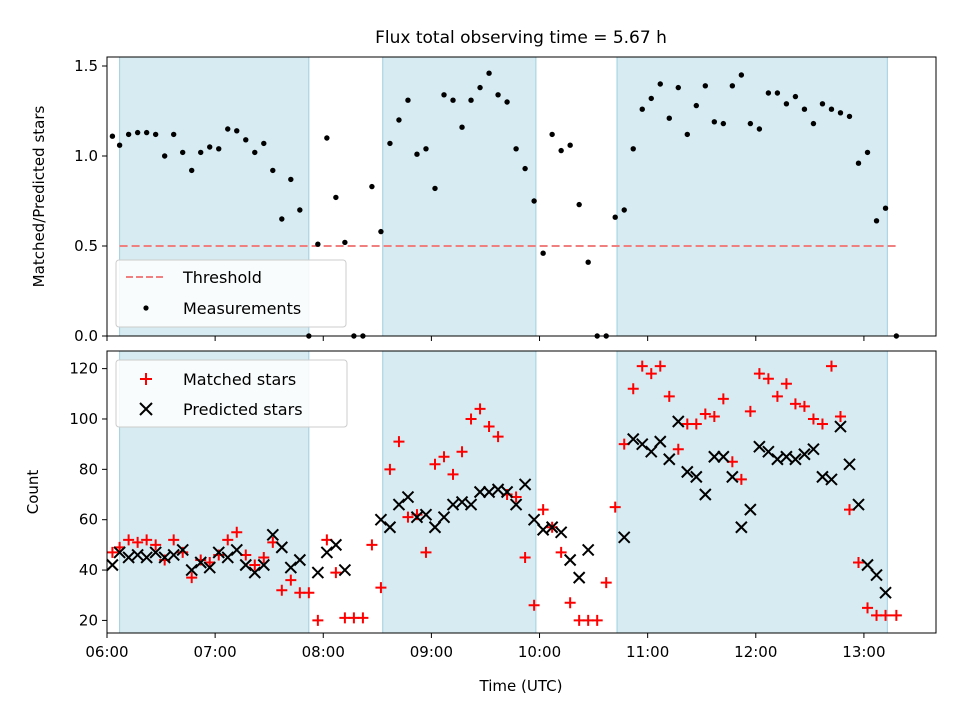 Image resolution: width=960 pixels, height=720 pixels. Describe the element at coordinates (86, 336) in the screenshot. I see `top-y-tick-label: 0.0` at that location.